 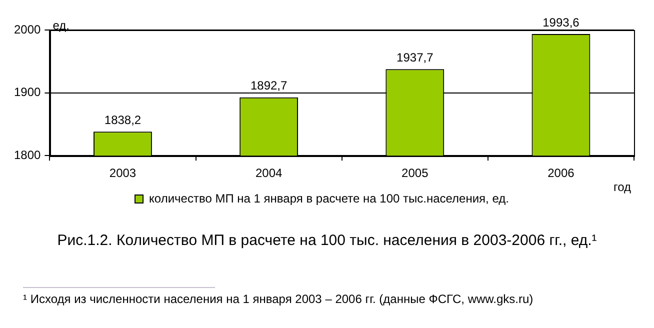 I want to click on y-tick-label: 1900, so click(x=28, y=92).